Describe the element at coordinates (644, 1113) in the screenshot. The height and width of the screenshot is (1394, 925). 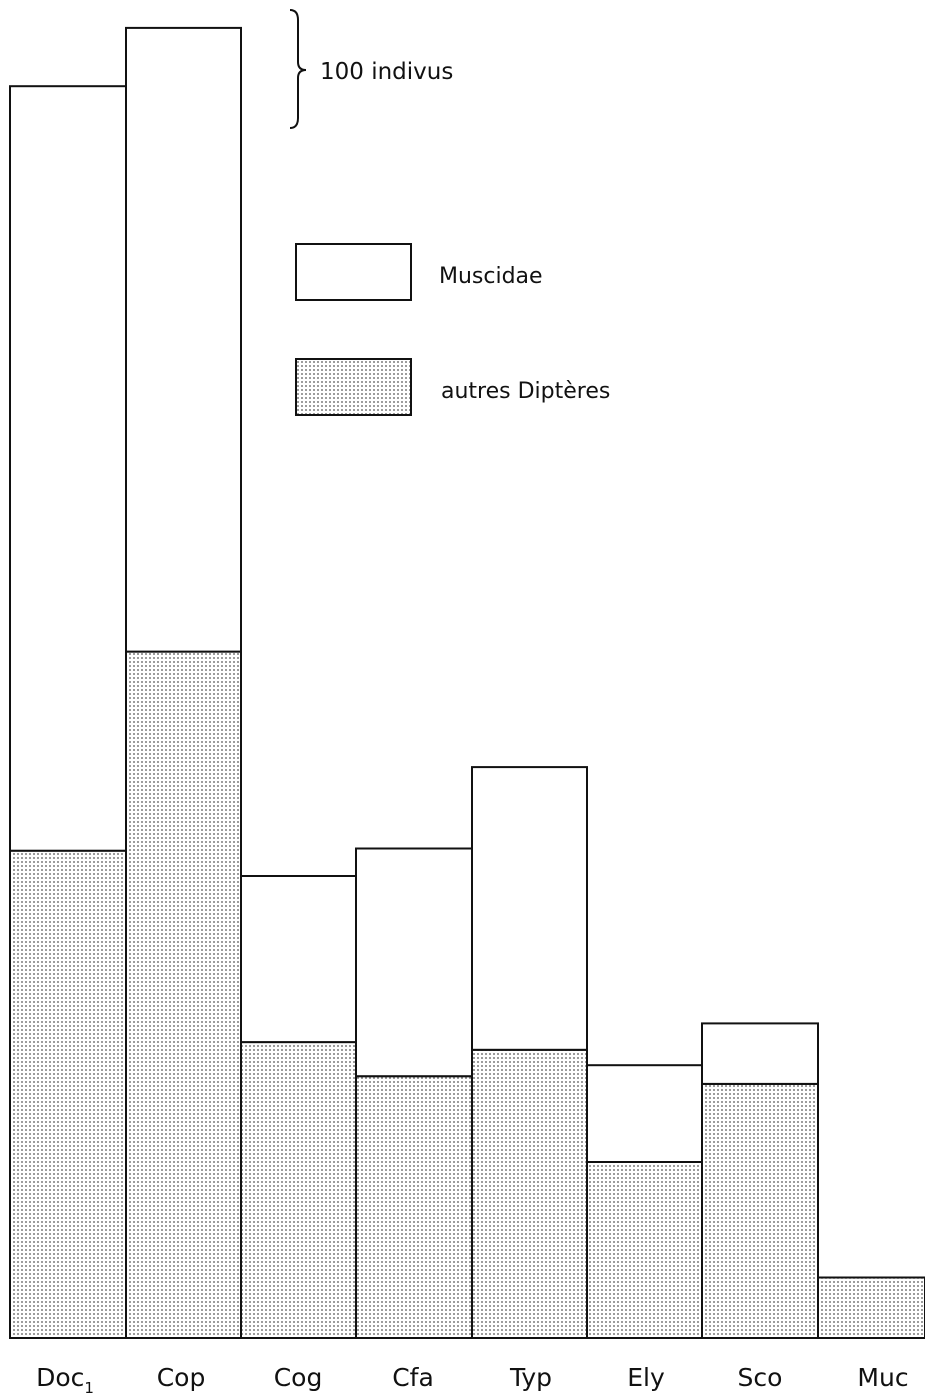
I see `bar-ely-muscidae` at that location.